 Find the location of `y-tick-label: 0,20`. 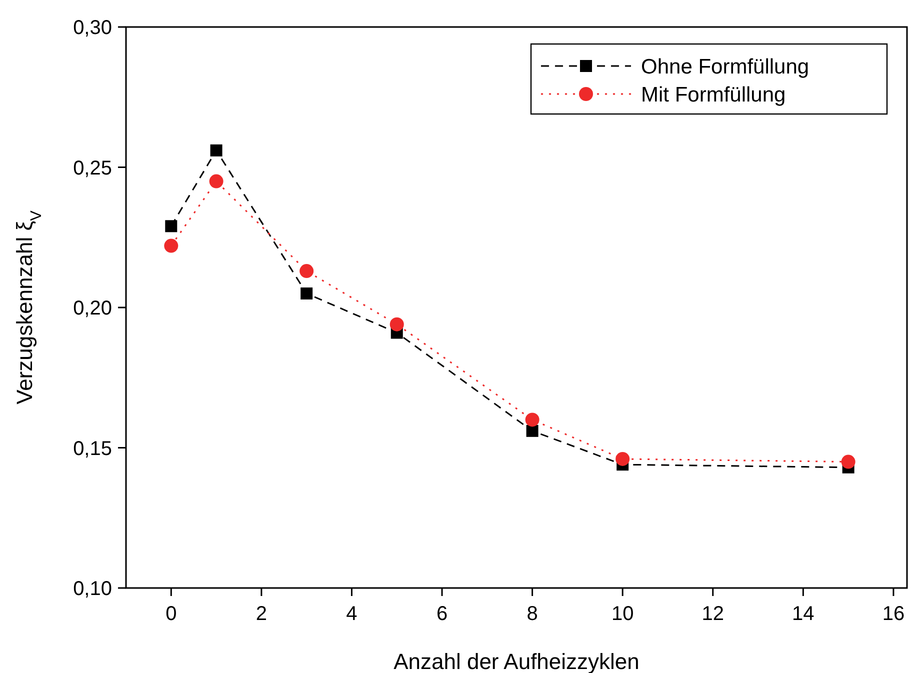

y-tick-label: 0,20 is located at coordinates (92, 309).